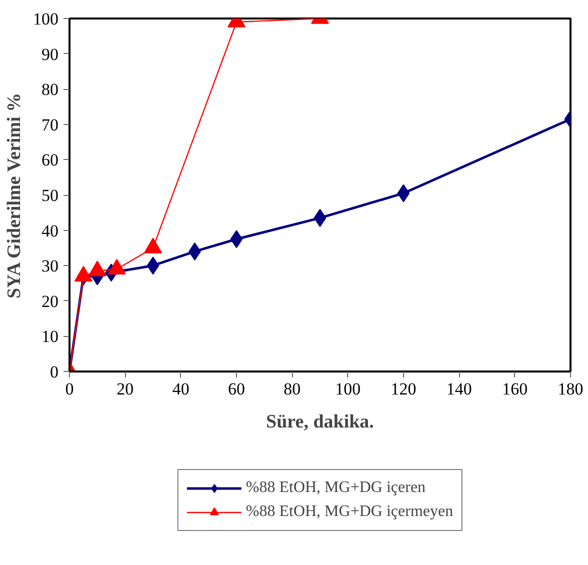 Image resolution: width=588 pixels, height=565 pixels. What do you see at coordinates (50, 195) in the screenshot?
I see `y-tick-label: 50` at bounding box center [50, 195].